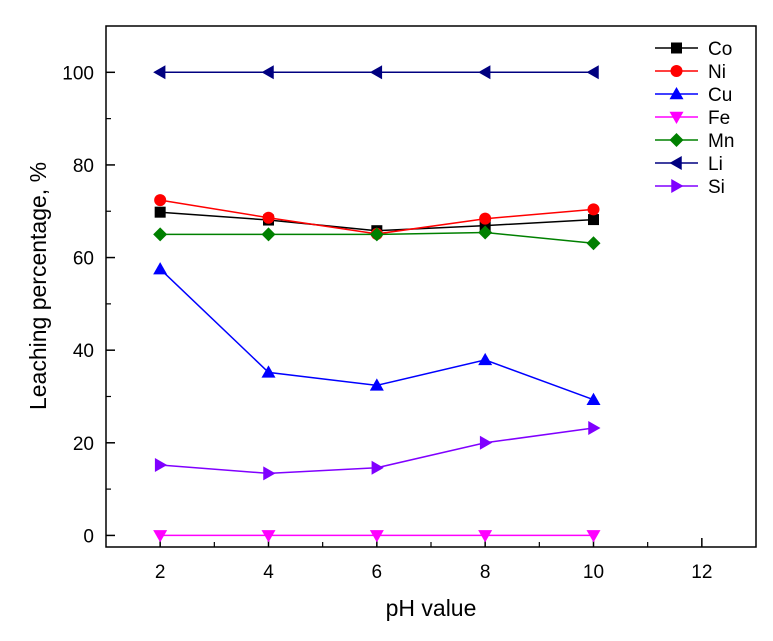 The width and height of the screenshot is (773, 641). I want to click on legend-label: Cu, so click(720, 95).